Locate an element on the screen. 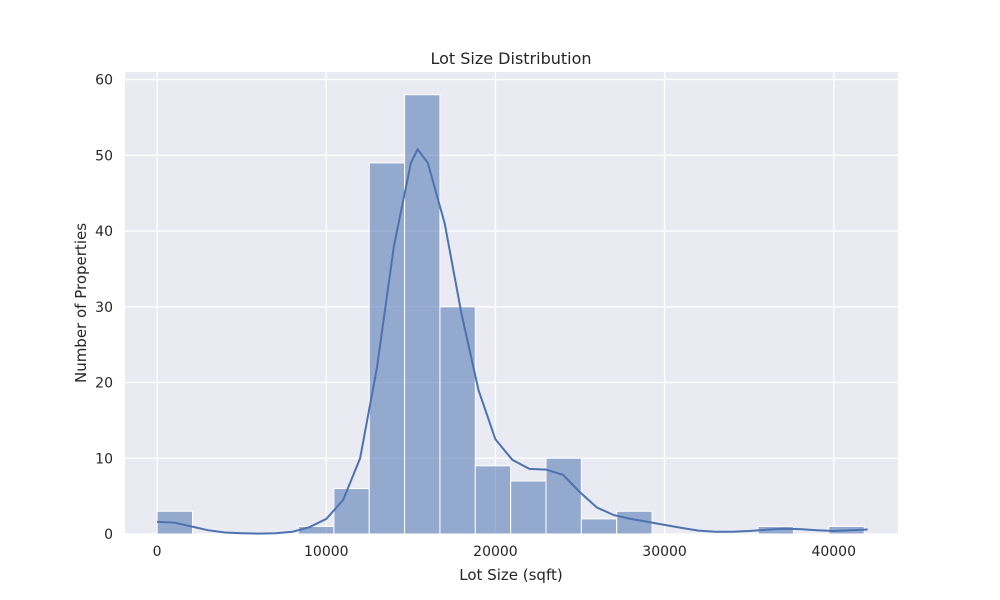 The width and height of the screenshot is (1000, 600). x-tick-label: 30000 is located at coordinates (664, 552).